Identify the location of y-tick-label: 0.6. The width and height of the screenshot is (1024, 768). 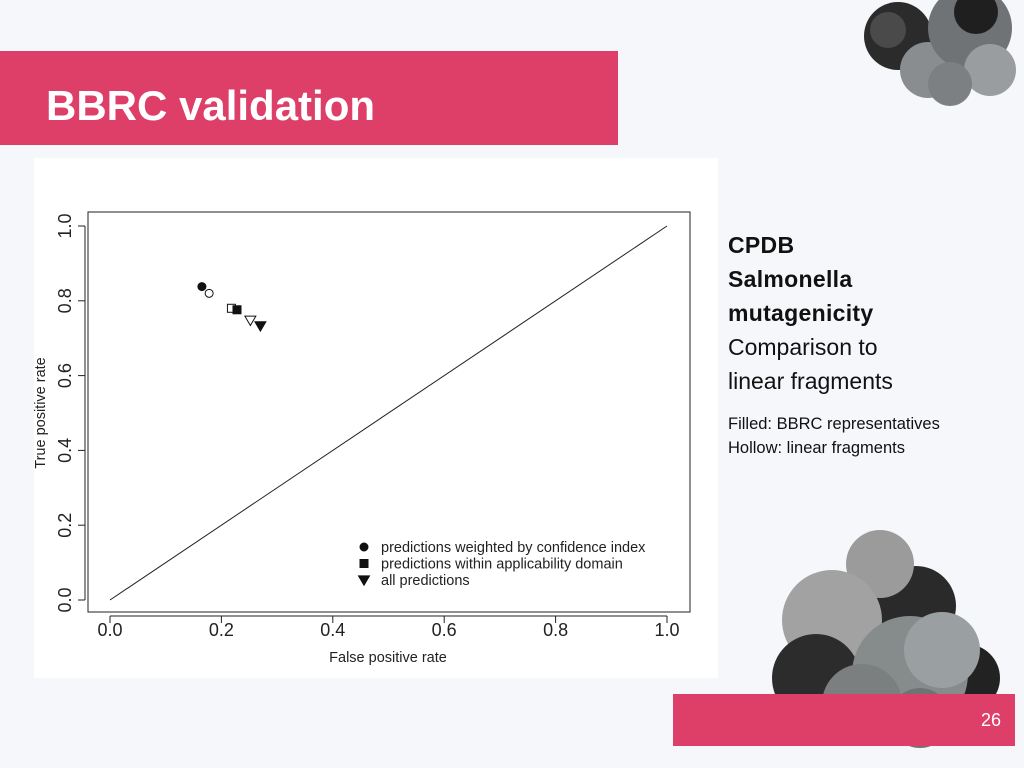
(65, 375).